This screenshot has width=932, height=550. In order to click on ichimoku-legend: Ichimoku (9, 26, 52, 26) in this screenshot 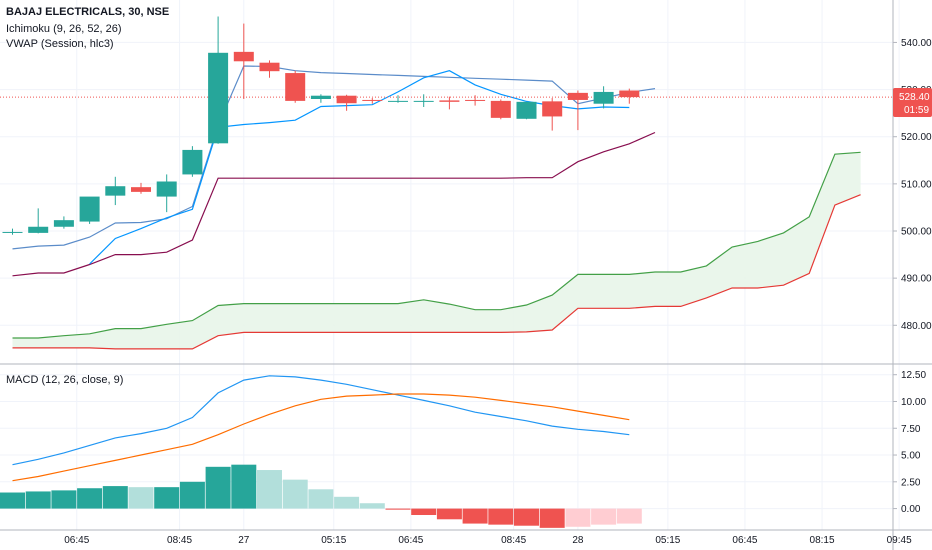, I will do `click(64, 29)`.